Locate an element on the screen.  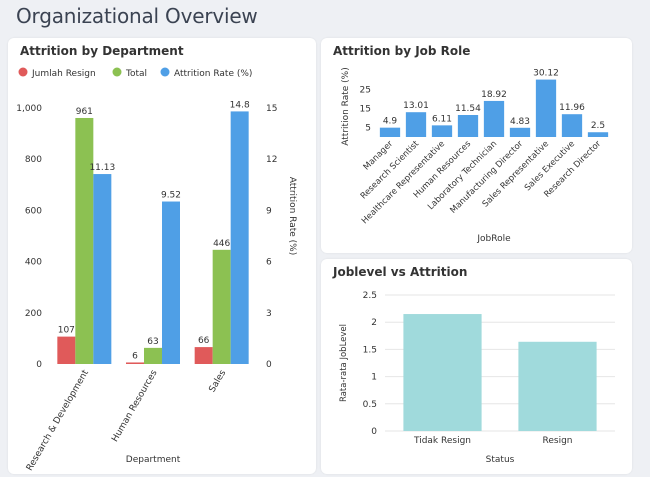
data-label: 11.54 is located at coordinates (468, 109).